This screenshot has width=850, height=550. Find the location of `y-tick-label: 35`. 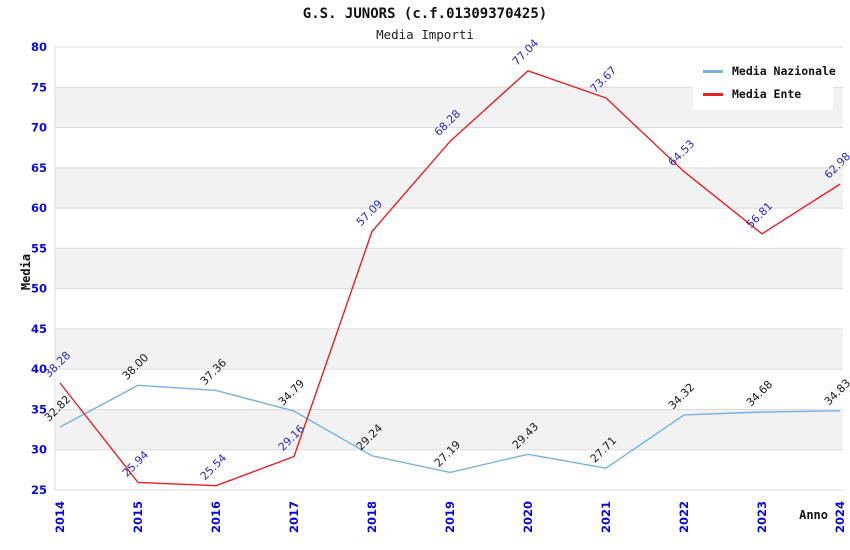

y-tick-label: 35 is located at coordinates (39, 409).